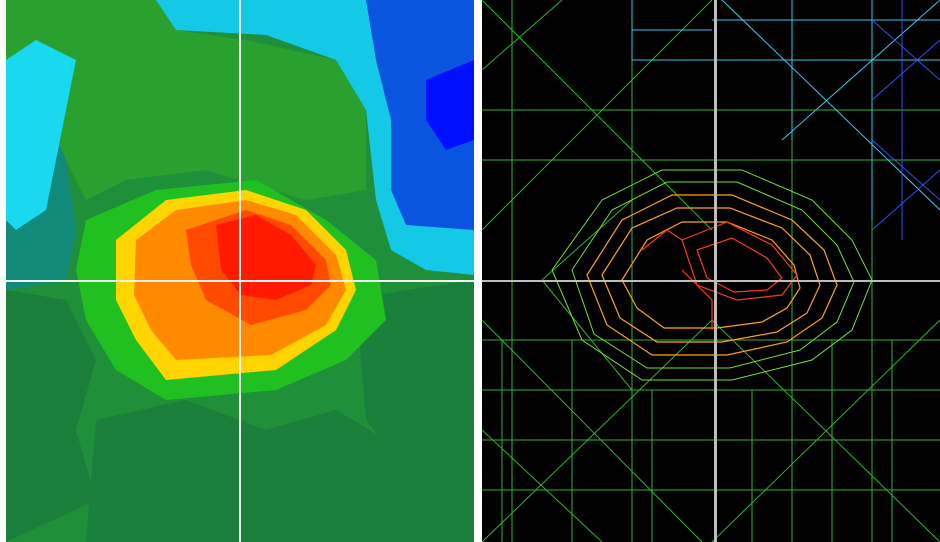 The height and width of the screenshot is (542, 940). Describe the element at coordinates (41, 135) in the screenshot. I see `light-cyan-region` at that location.